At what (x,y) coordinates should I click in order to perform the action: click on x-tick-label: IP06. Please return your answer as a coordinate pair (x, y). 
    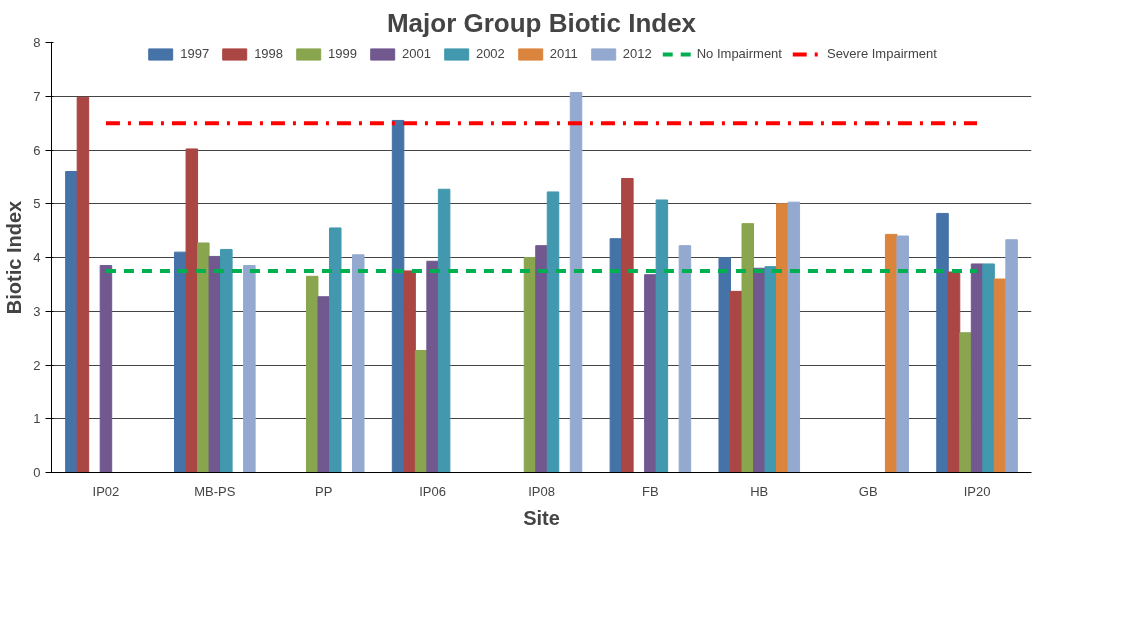
    Looking at the image, I should click on (432, 491).